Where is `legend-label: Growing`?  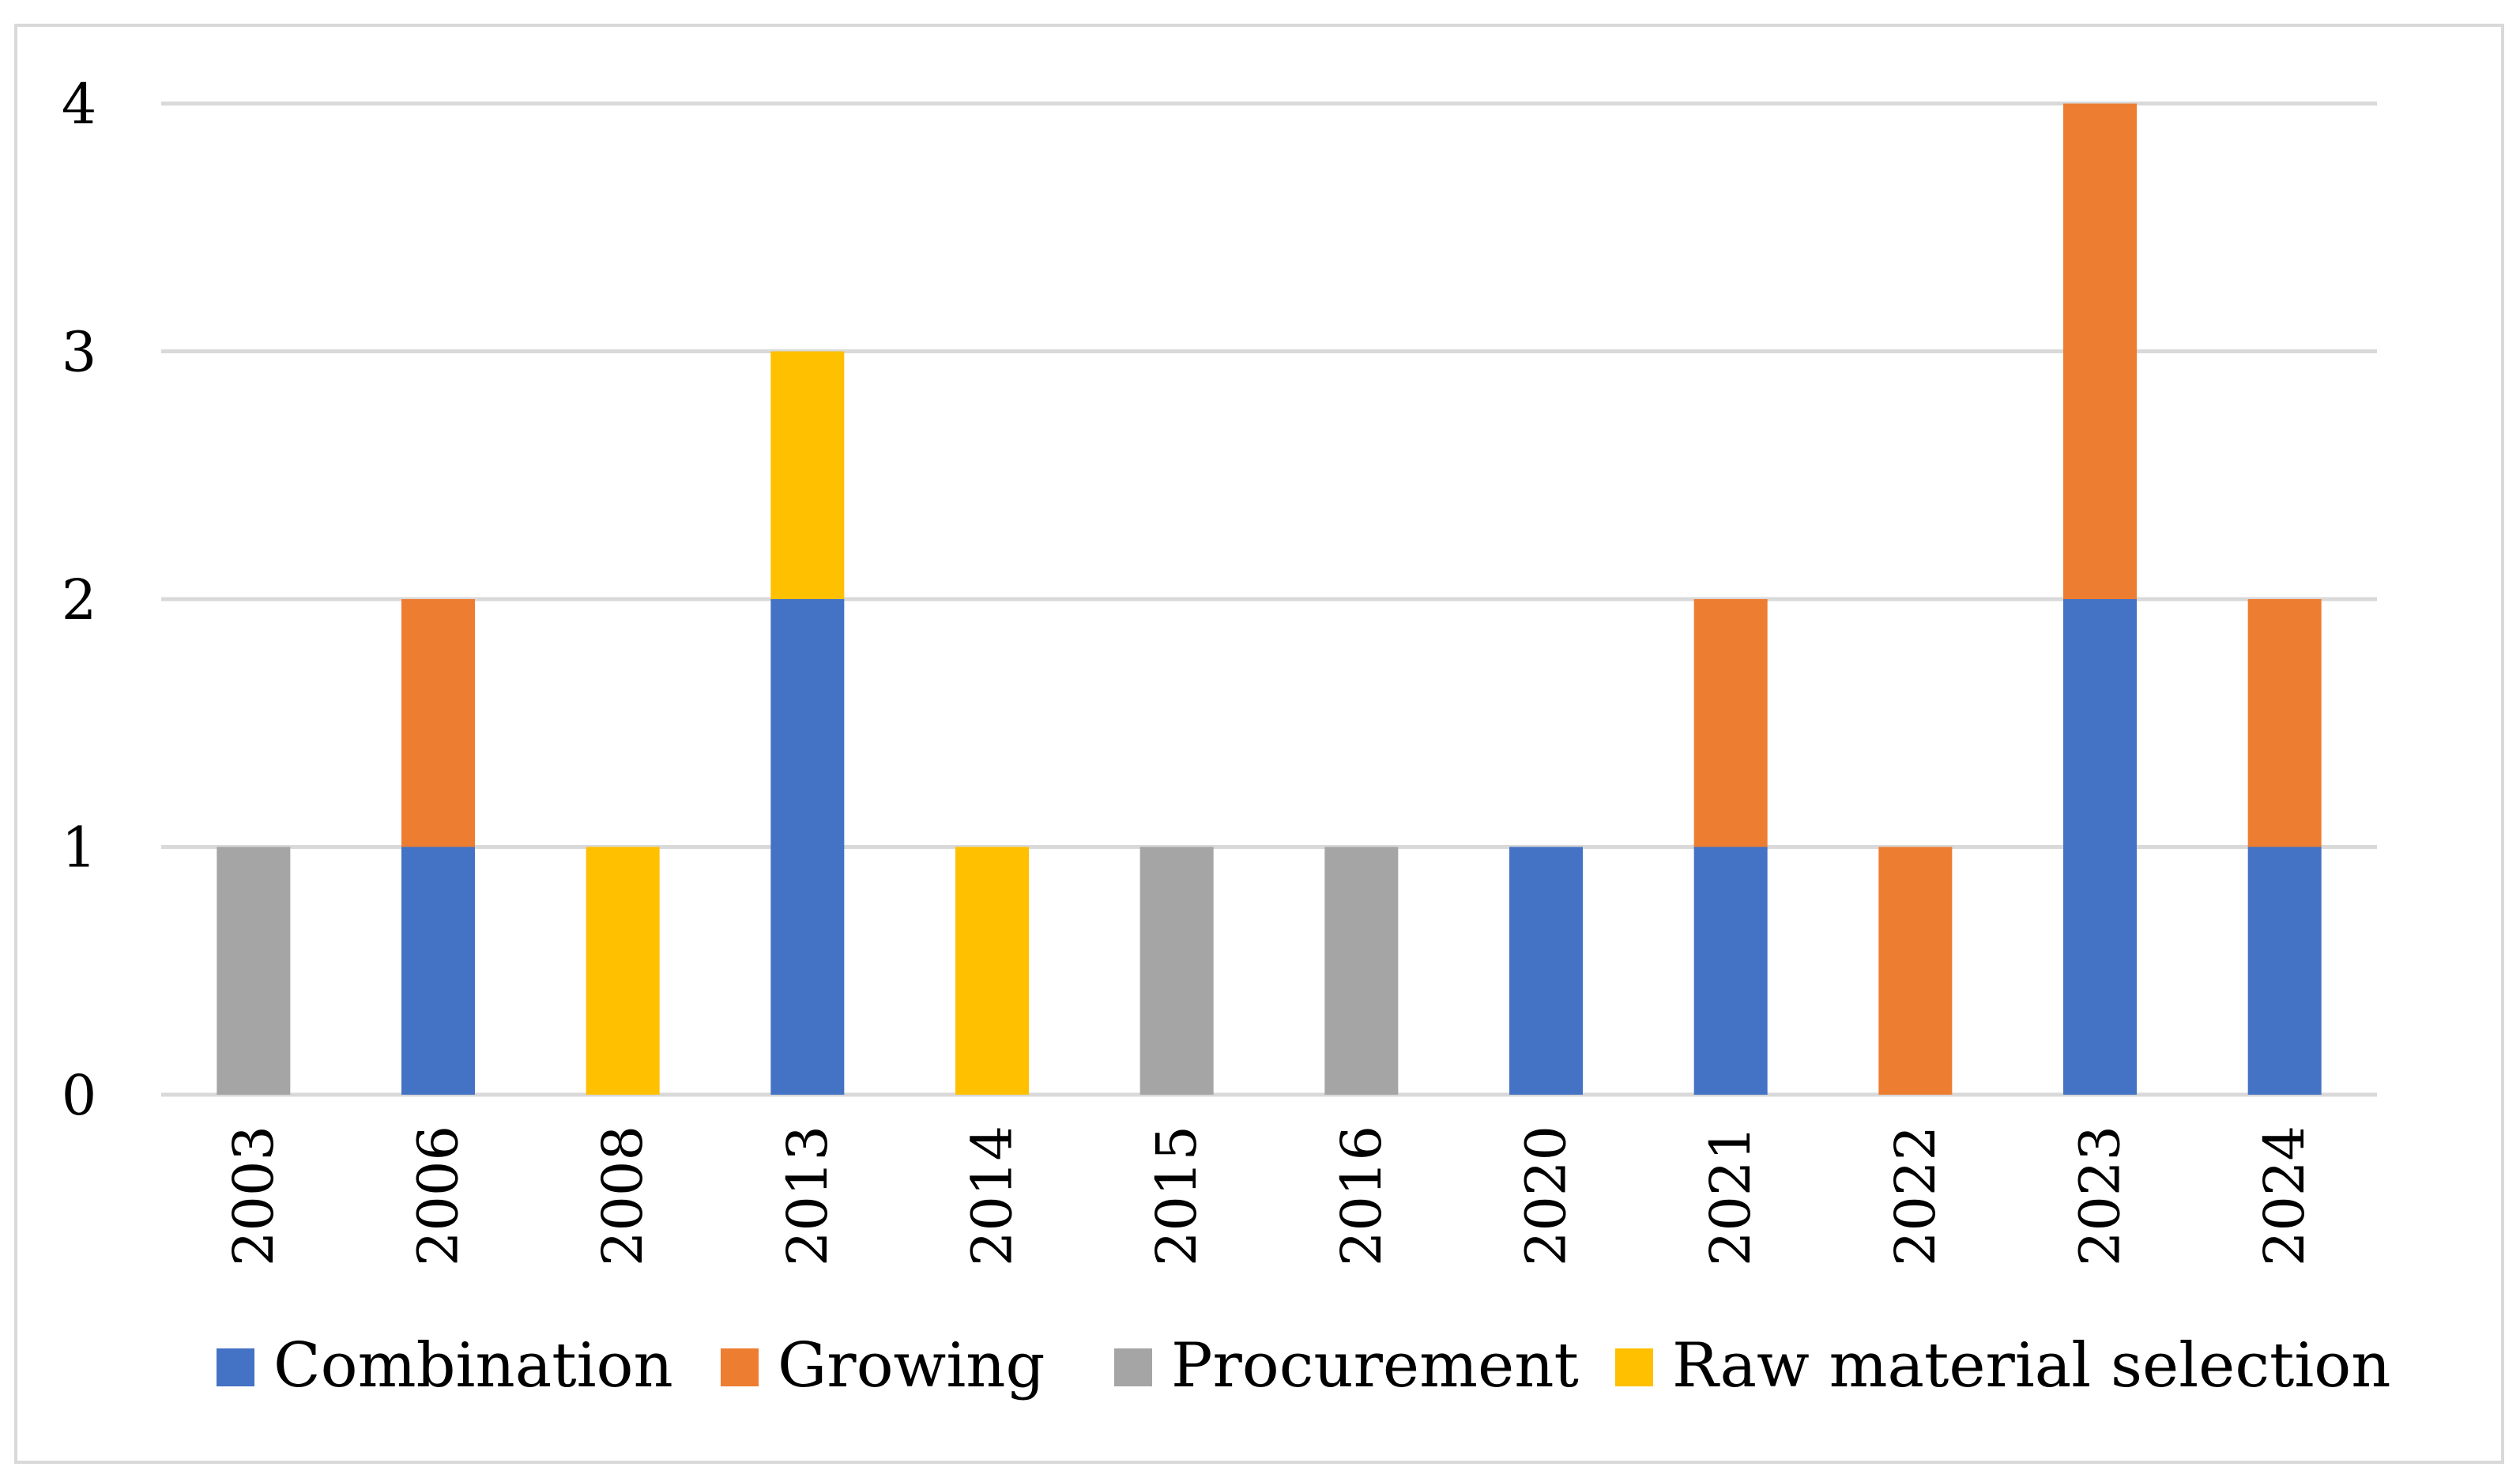 legend-label: Growing is located at coordinates (912, 1365).